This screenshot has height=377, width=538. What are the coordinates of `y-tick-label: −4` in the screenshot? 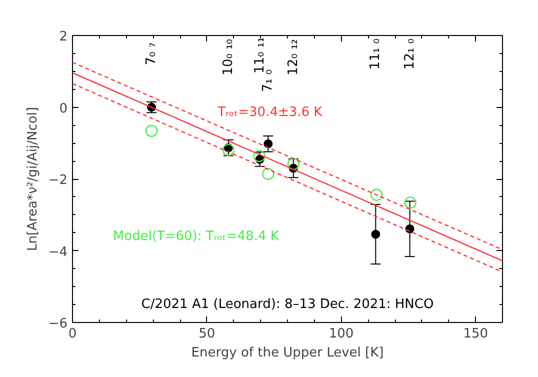 It's located at (58, 252).